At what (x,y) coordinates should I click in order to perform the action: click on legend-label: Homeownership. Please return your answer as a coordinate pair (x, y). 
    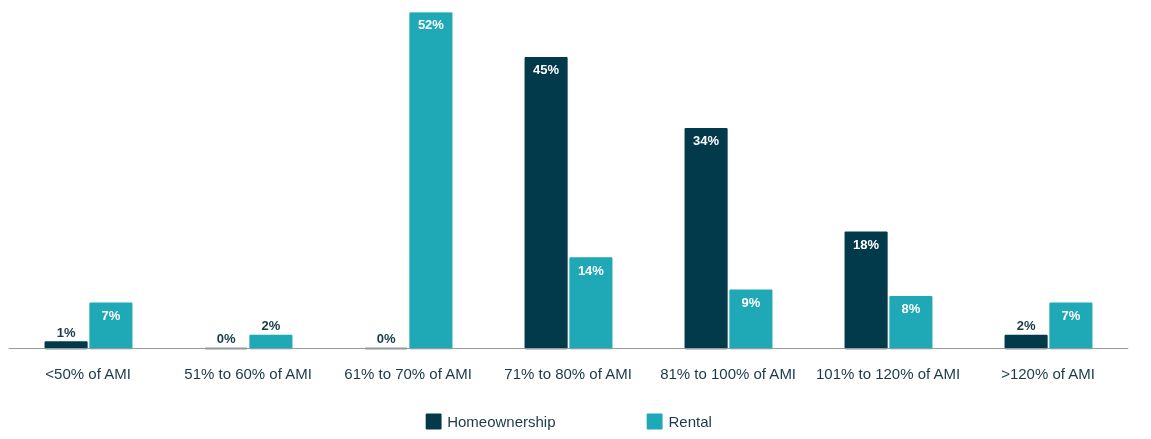
    Looking at the image, I should click on (501, 421).